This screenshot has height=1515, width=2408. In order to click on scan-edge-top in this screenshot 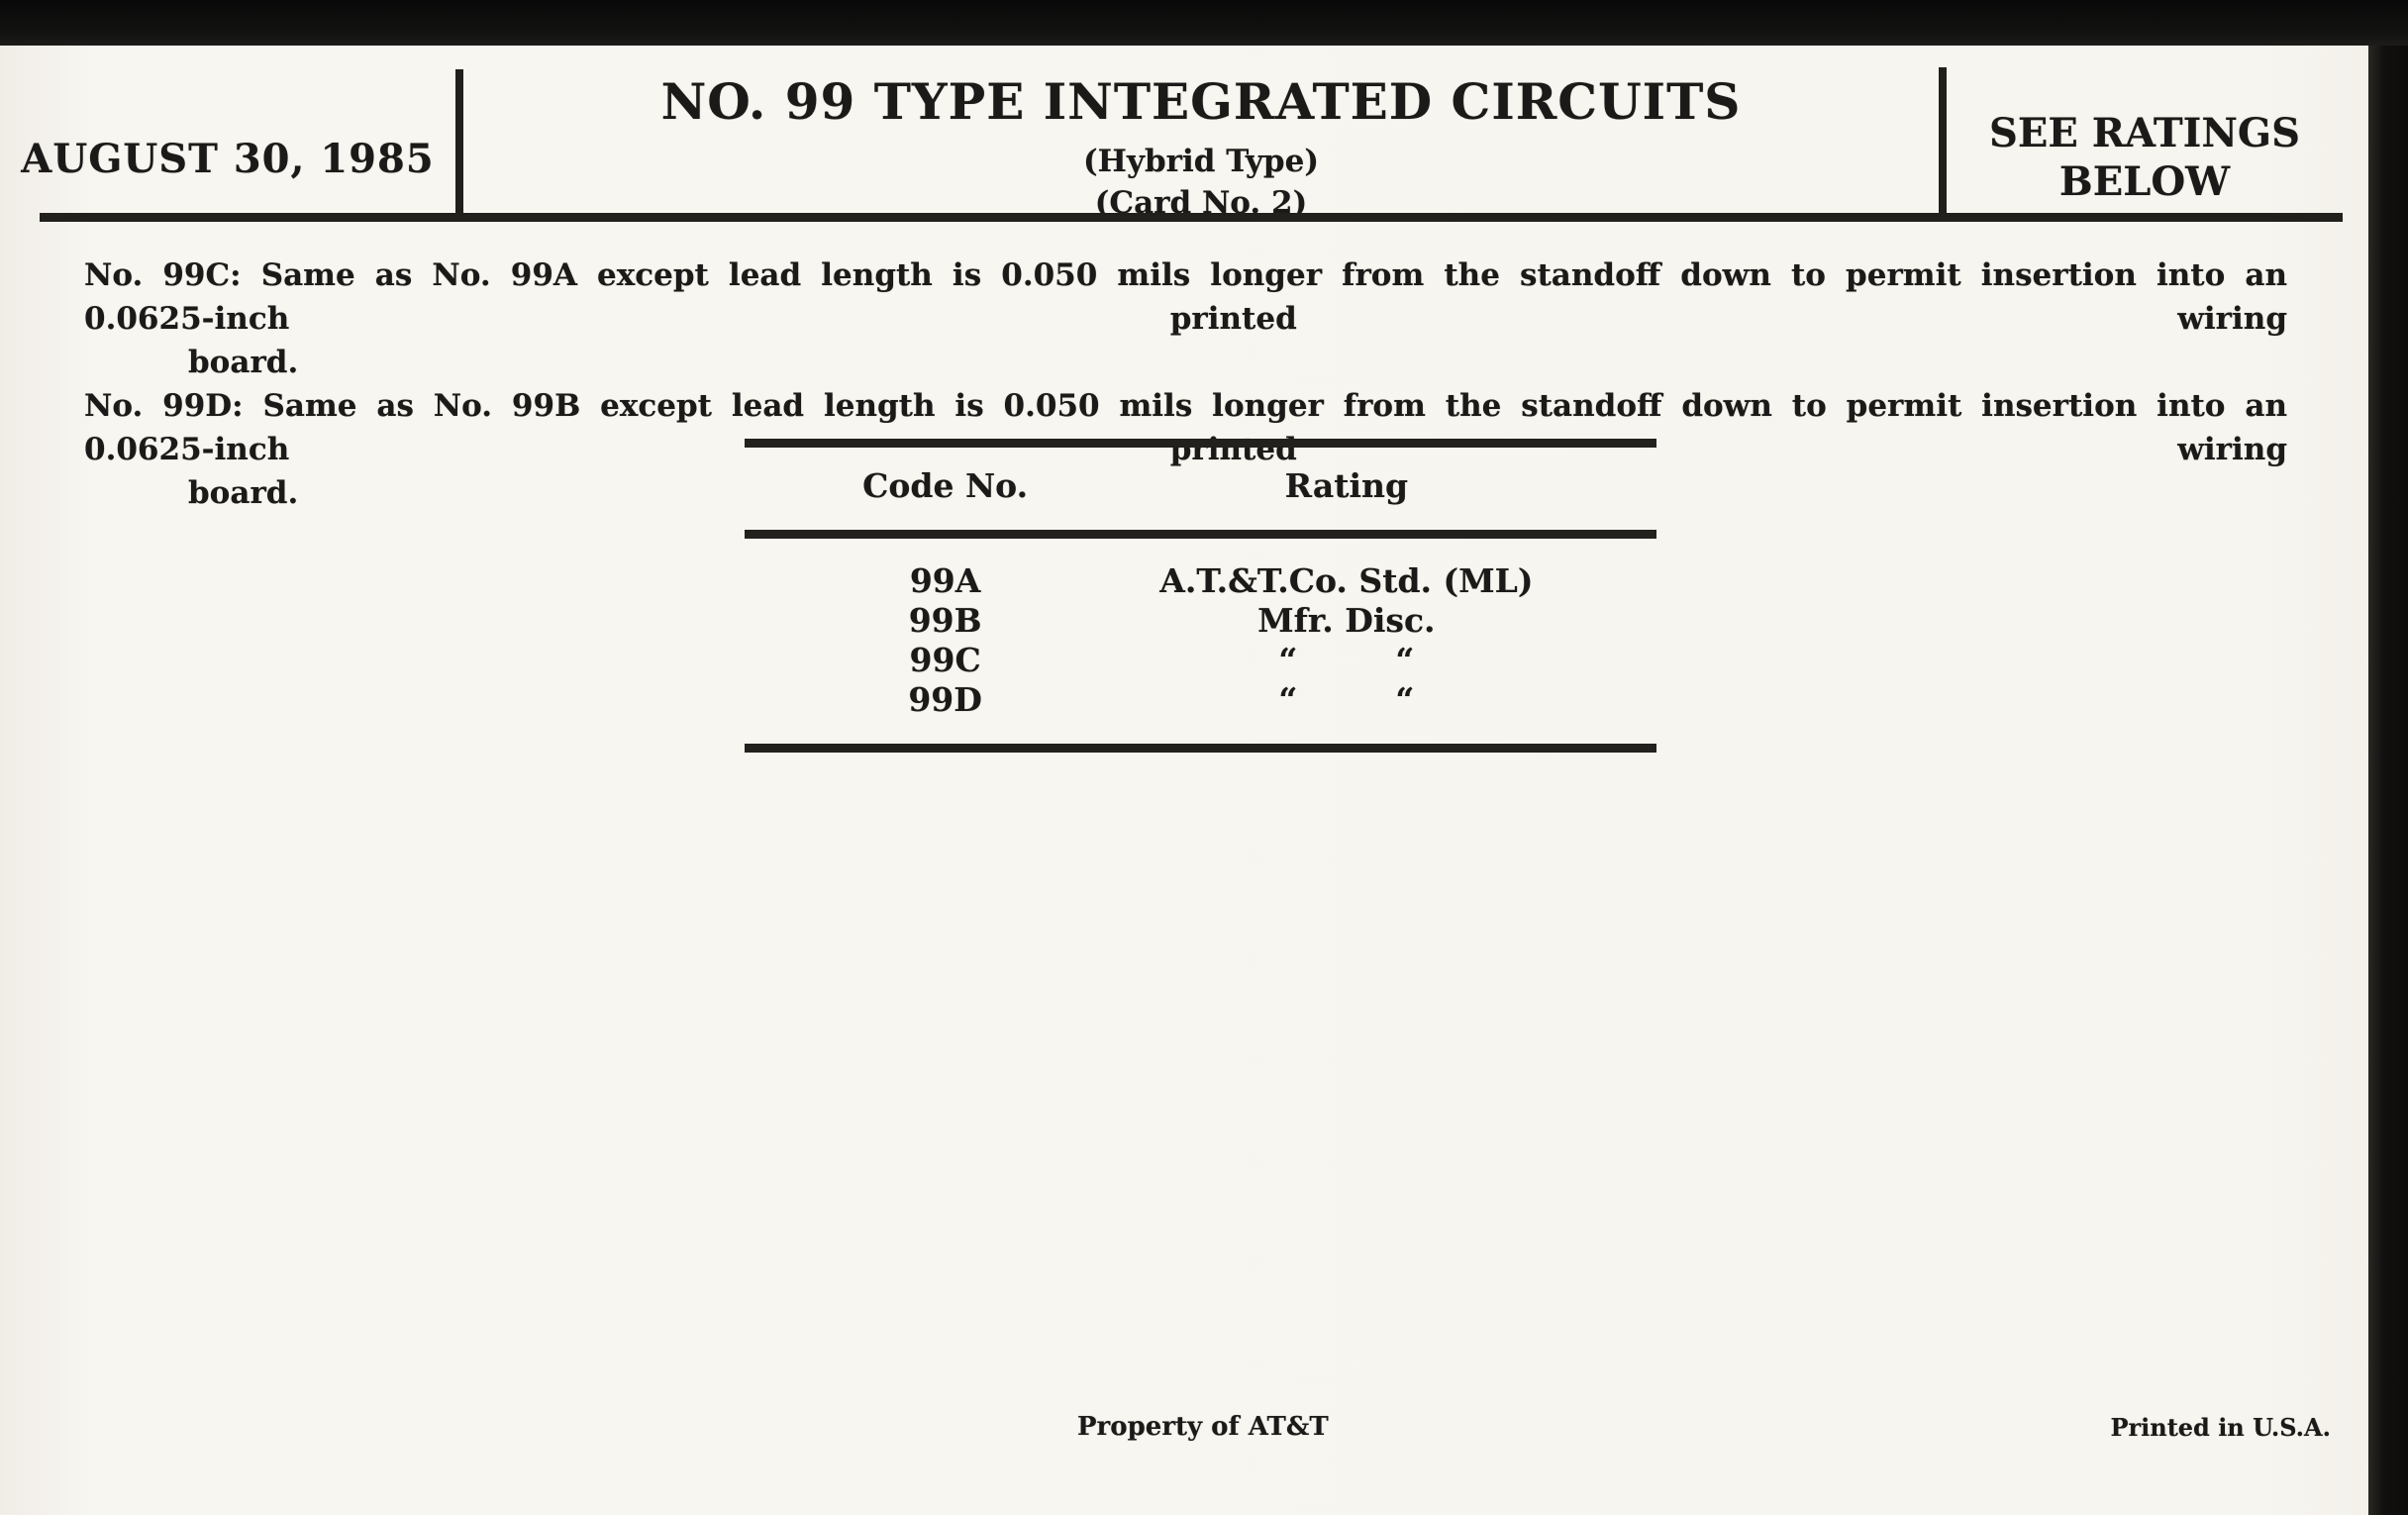, I will do `click(1204, 23)`.